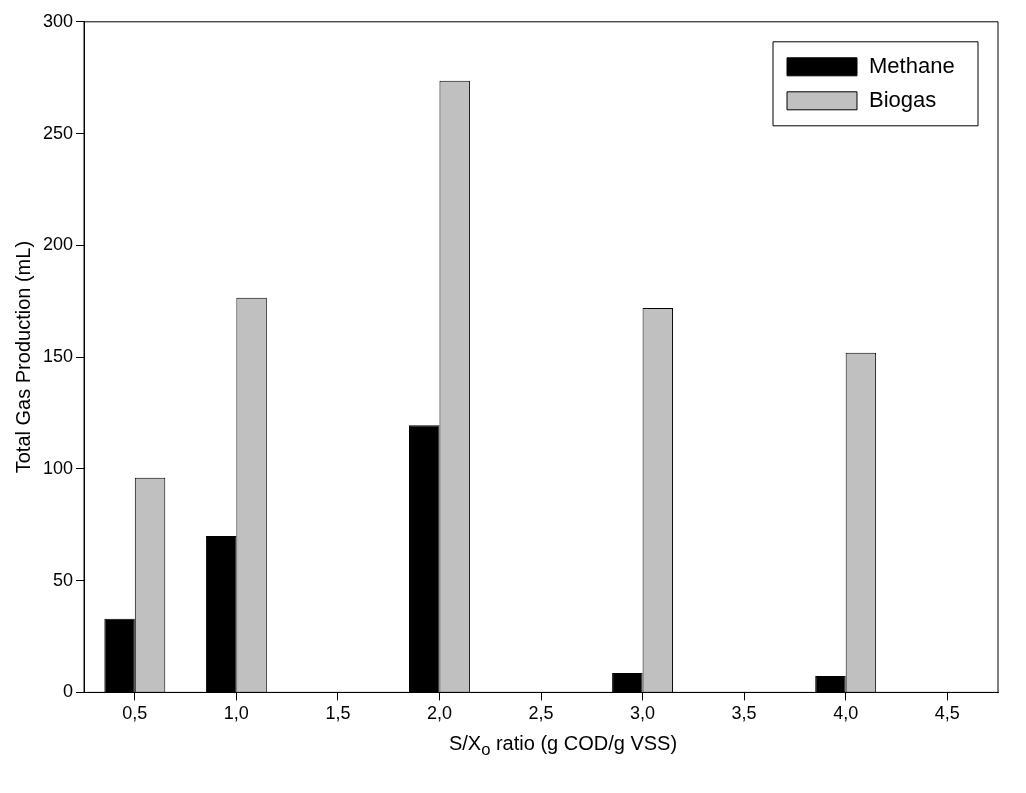  What do you see at coordinates (135, 713) in the screenshot?
I see `x-tick-label: 0,5` at bounding box center [135, 713].